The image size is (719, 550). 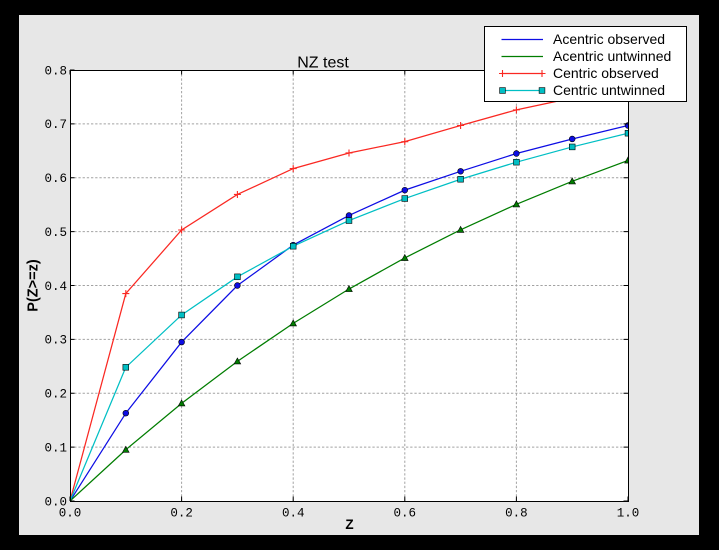 I want to click on svg-text: Acentric observed, so click(x=609, y=39).